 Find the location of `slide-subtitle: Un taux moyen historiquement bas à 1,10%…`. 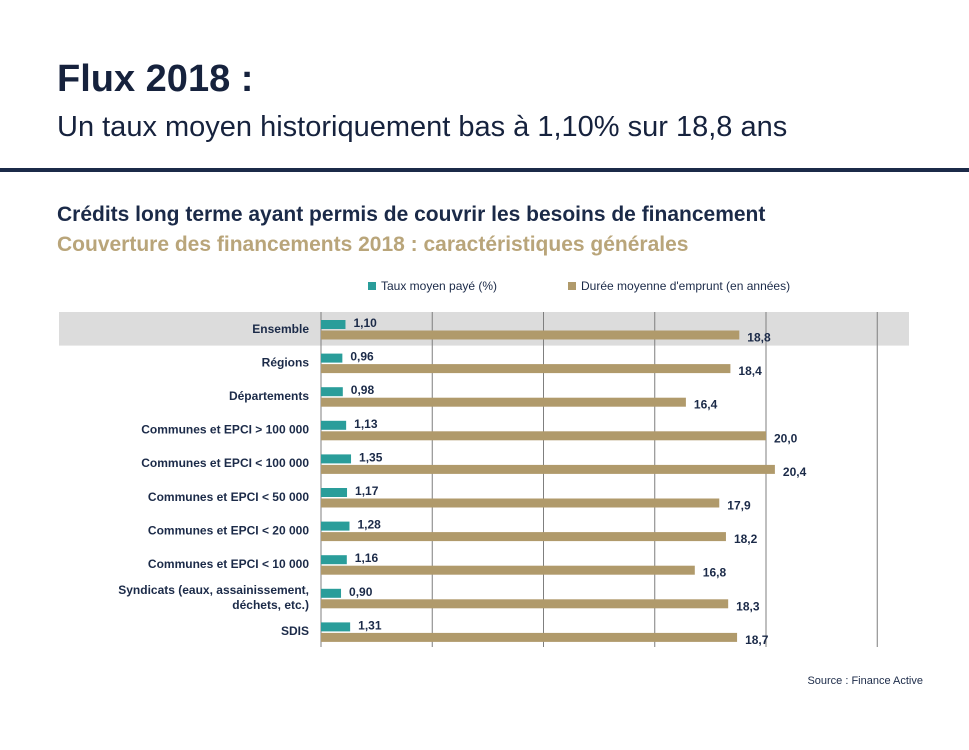

slide-subtitle: Un taux moyen historiquement bas à 1,10%… is located at coordinates (422, 127).